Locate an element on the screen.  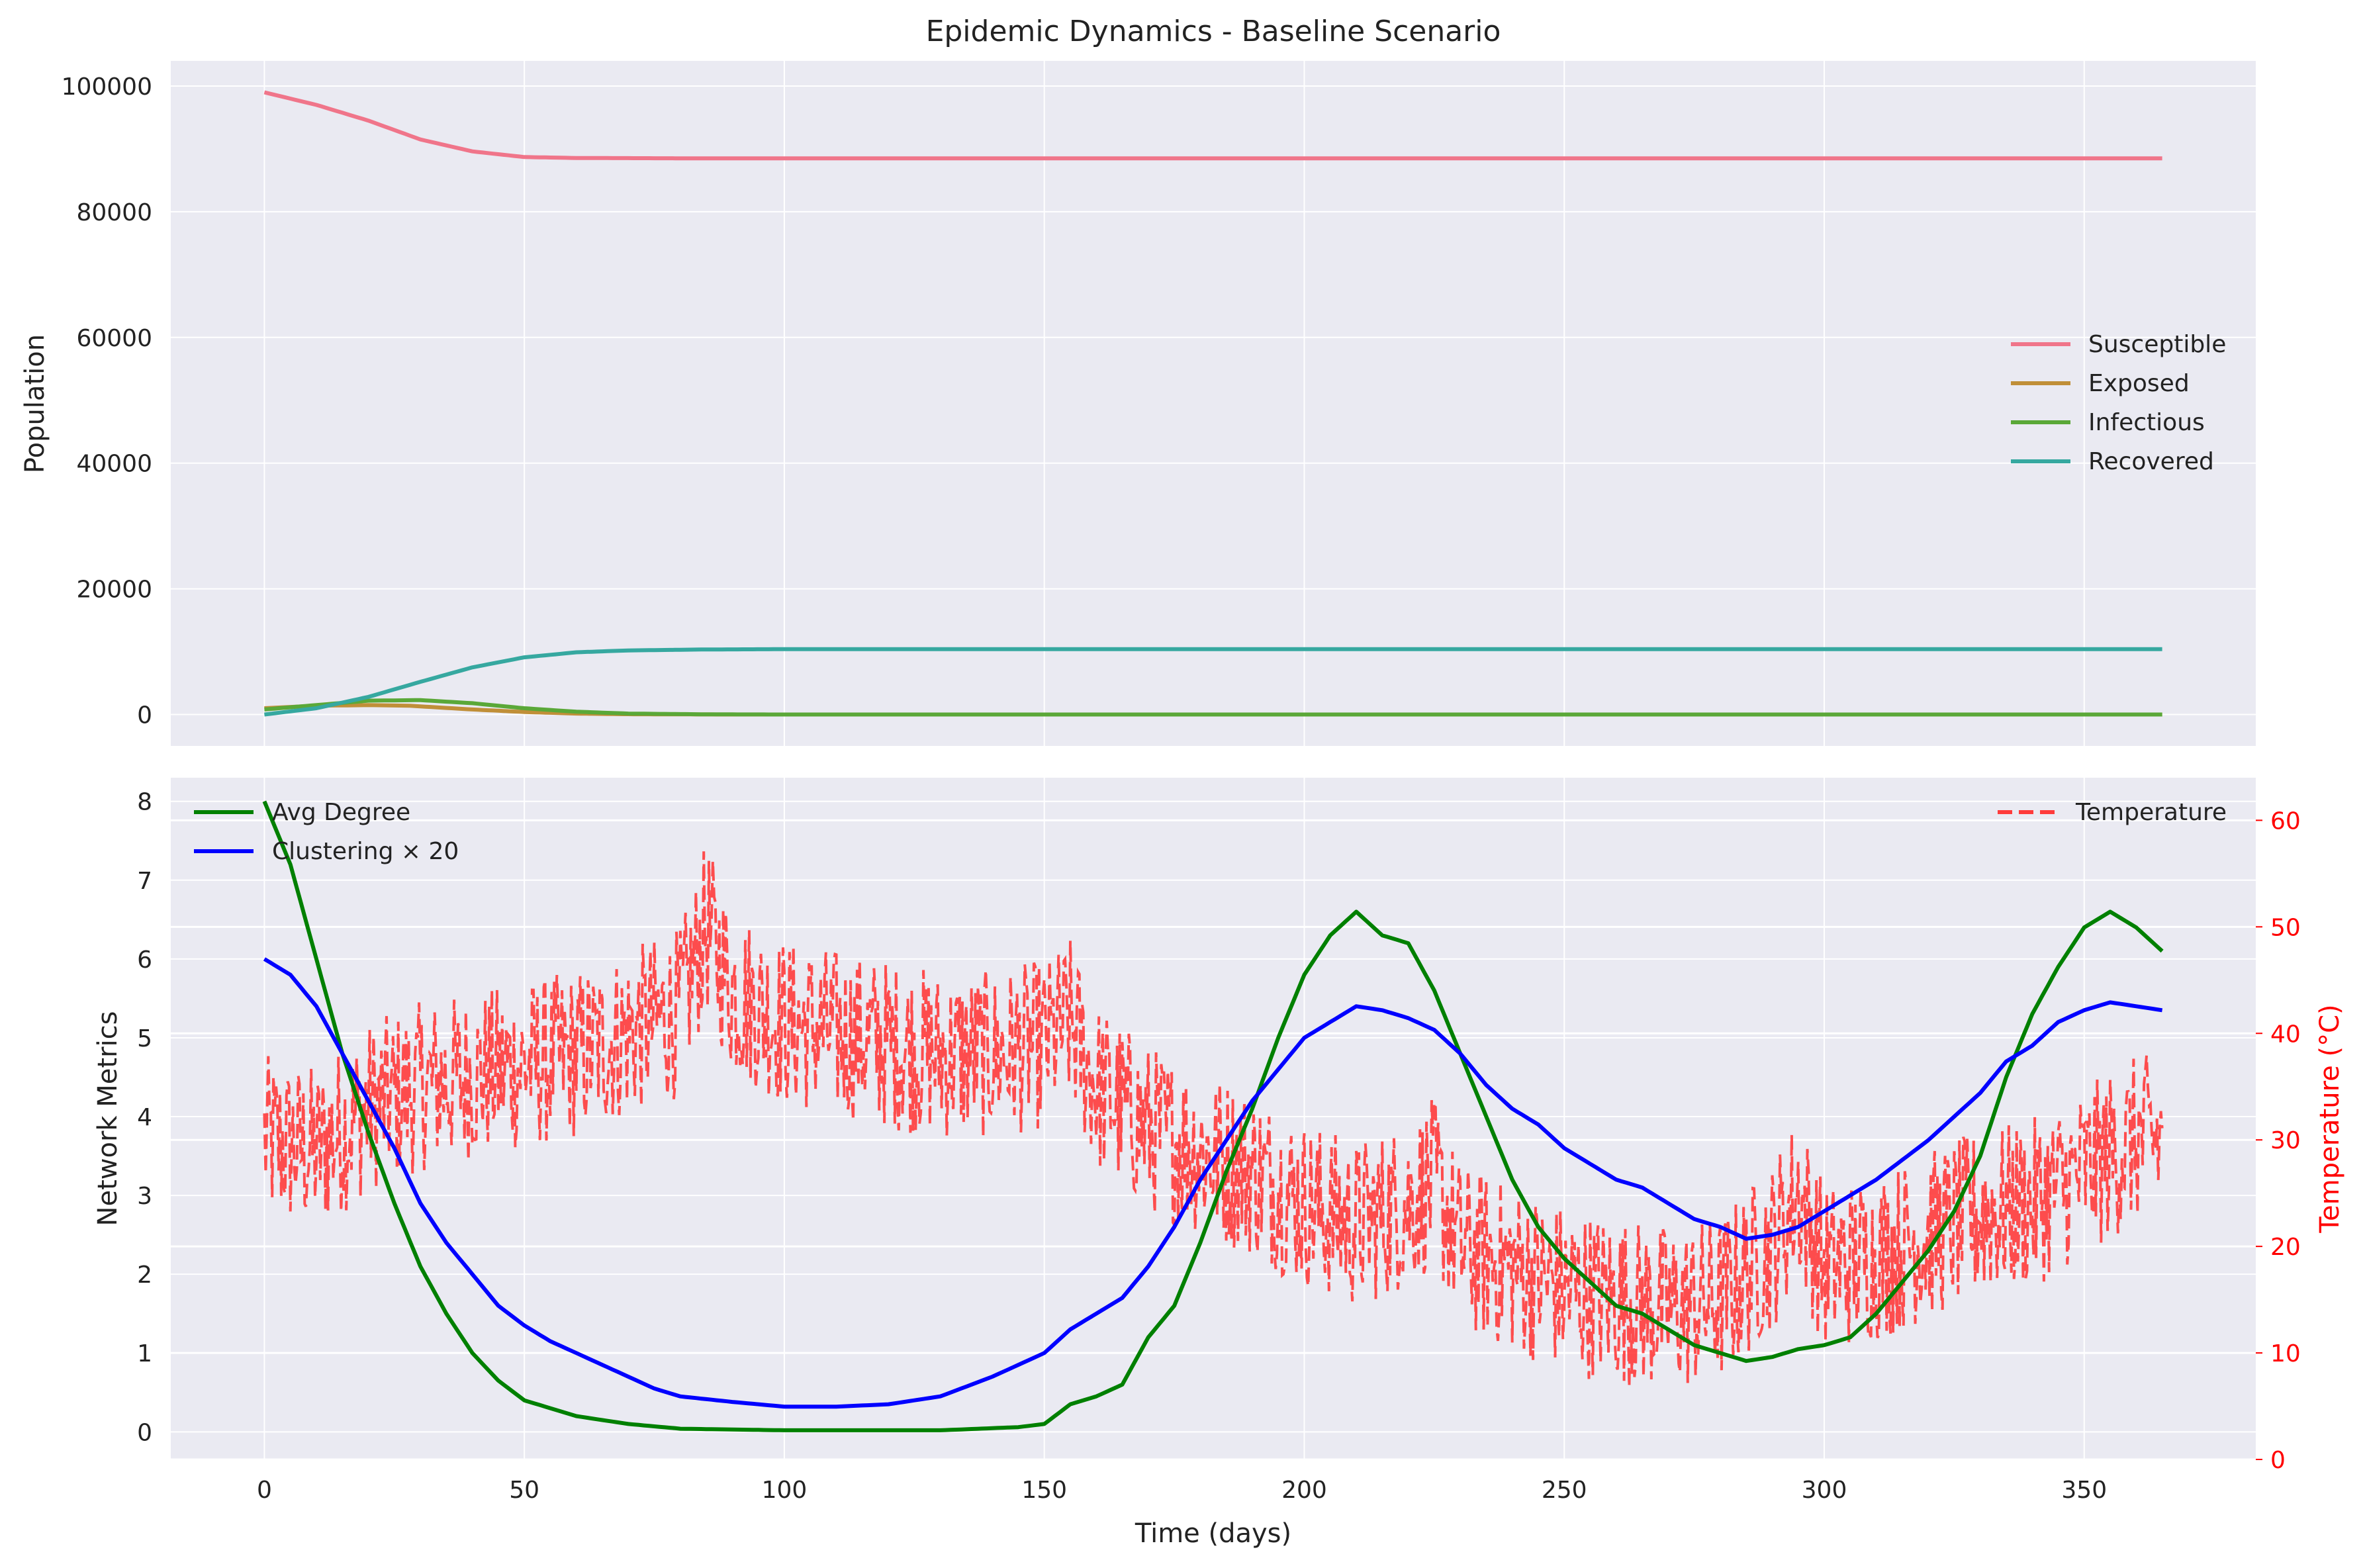
y-tick-label: 2 is located at coordinates (144, 1275).